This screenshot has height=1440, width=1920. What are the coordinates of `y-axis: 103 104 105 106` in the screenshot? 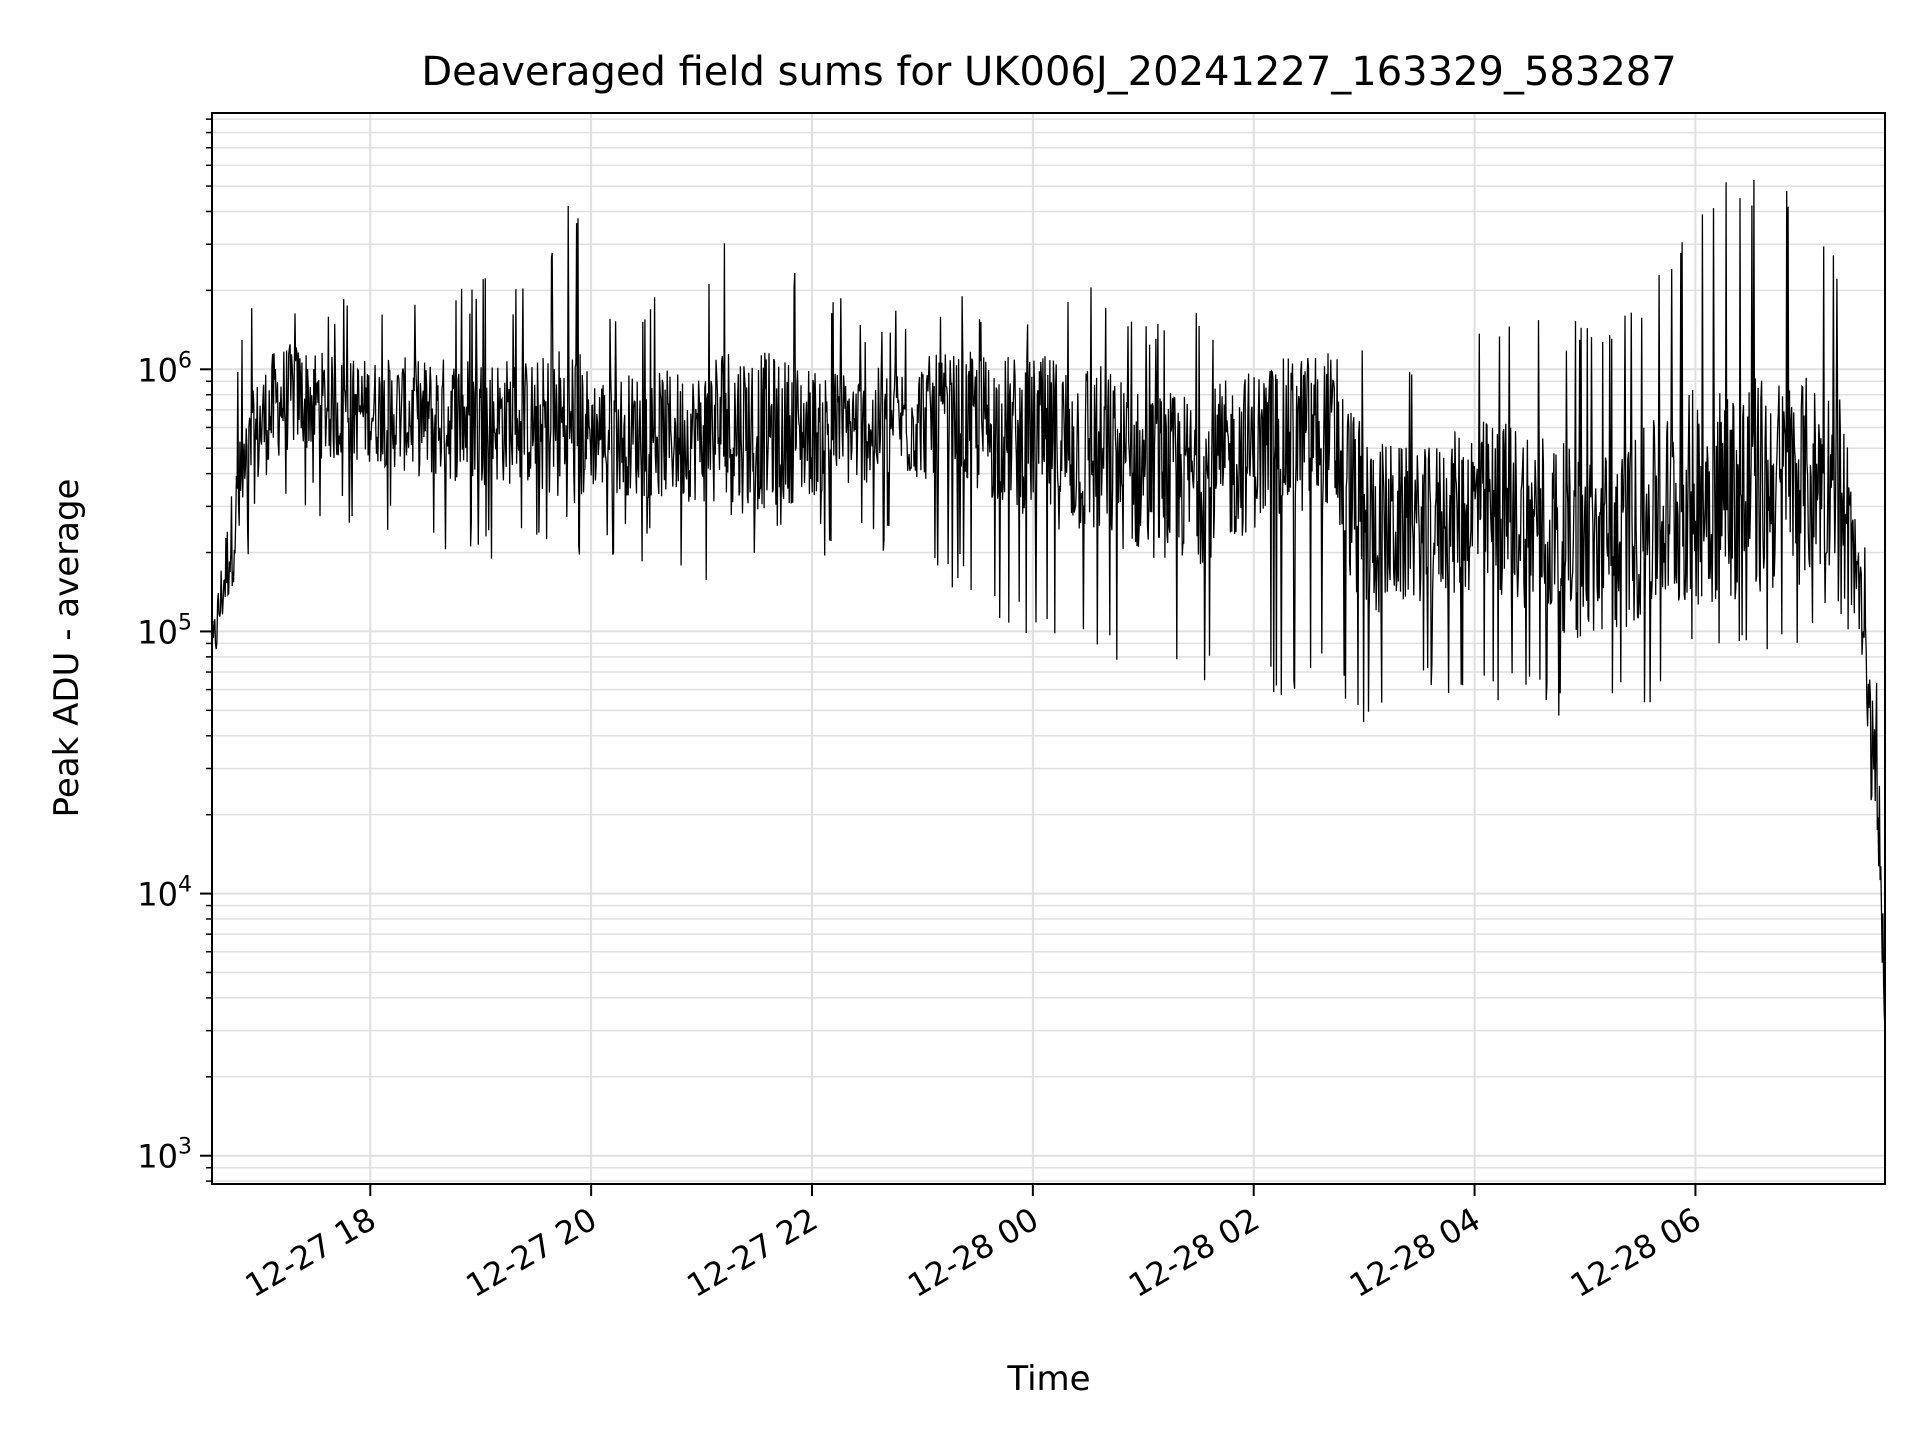 It's located at (174, 650).